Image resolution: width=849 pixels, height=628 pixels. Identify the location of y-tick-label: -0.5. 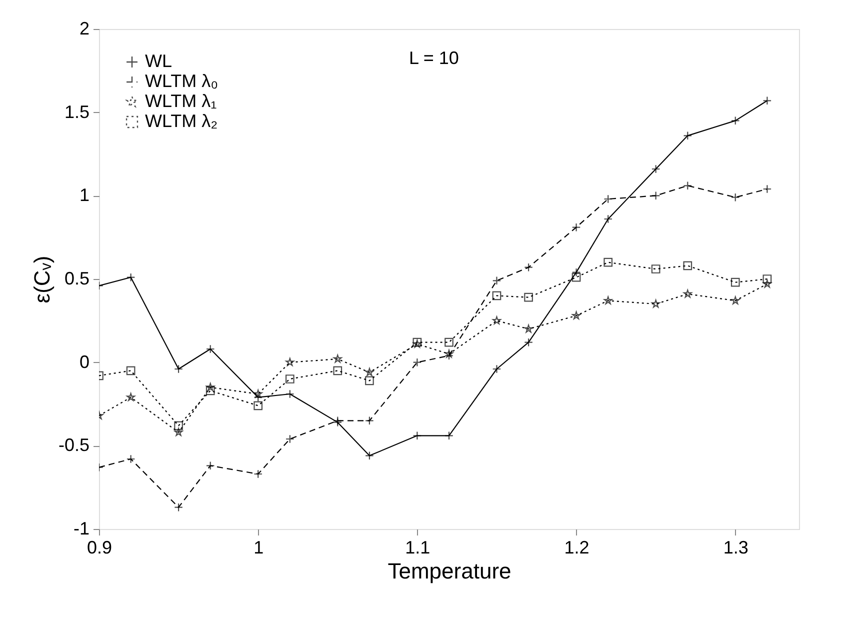
(74, 445).